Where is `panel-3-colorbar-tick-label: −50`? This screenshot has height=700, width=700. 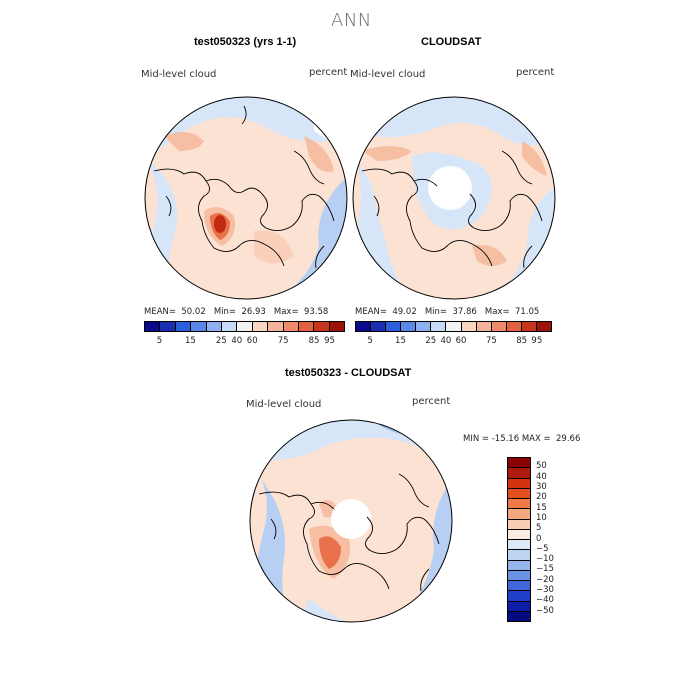 panel-3-colorbar-tick-label: −50 is located at coordinates (545, 610).